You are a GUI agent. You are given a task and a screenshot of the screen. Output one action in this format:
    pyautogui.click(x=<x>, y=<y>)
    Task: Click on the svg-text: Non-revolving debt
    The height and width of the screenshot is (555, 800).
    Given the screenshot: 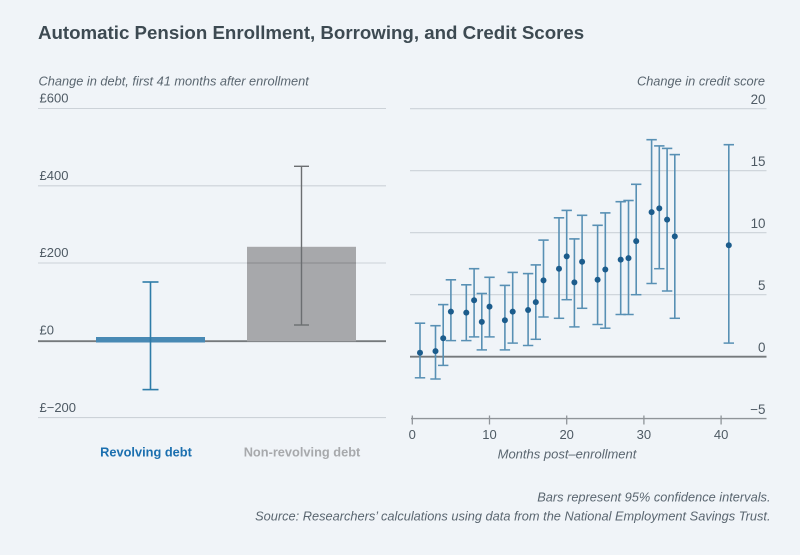 What is the action you would take?
    pyautogui.click(x=302, y=451)
    